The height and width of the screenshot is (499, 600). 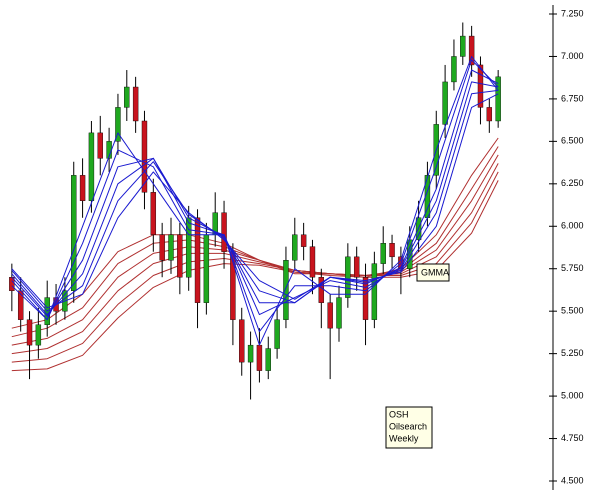 I want to click on indicator-label: GMMA, so click(x=435, y=272).